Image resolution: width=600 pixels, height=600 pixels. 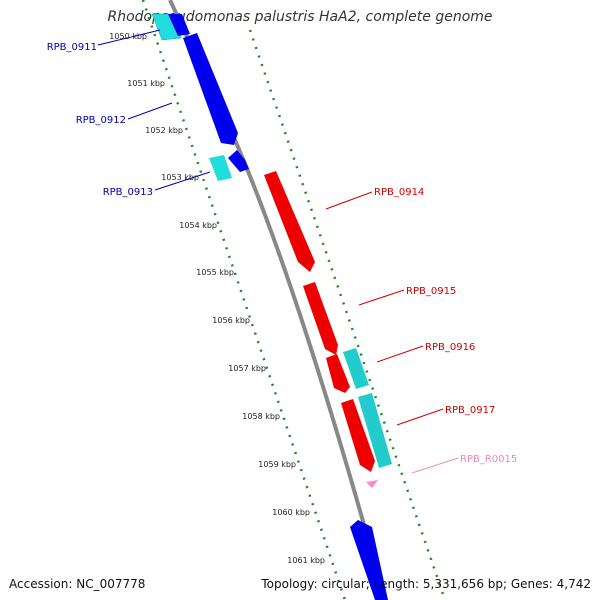 What do you see at coordinates (291, 512) in the screenshot?
I see `kbp-tick-label: 1060 kbp` at bounding box center [291, 512].